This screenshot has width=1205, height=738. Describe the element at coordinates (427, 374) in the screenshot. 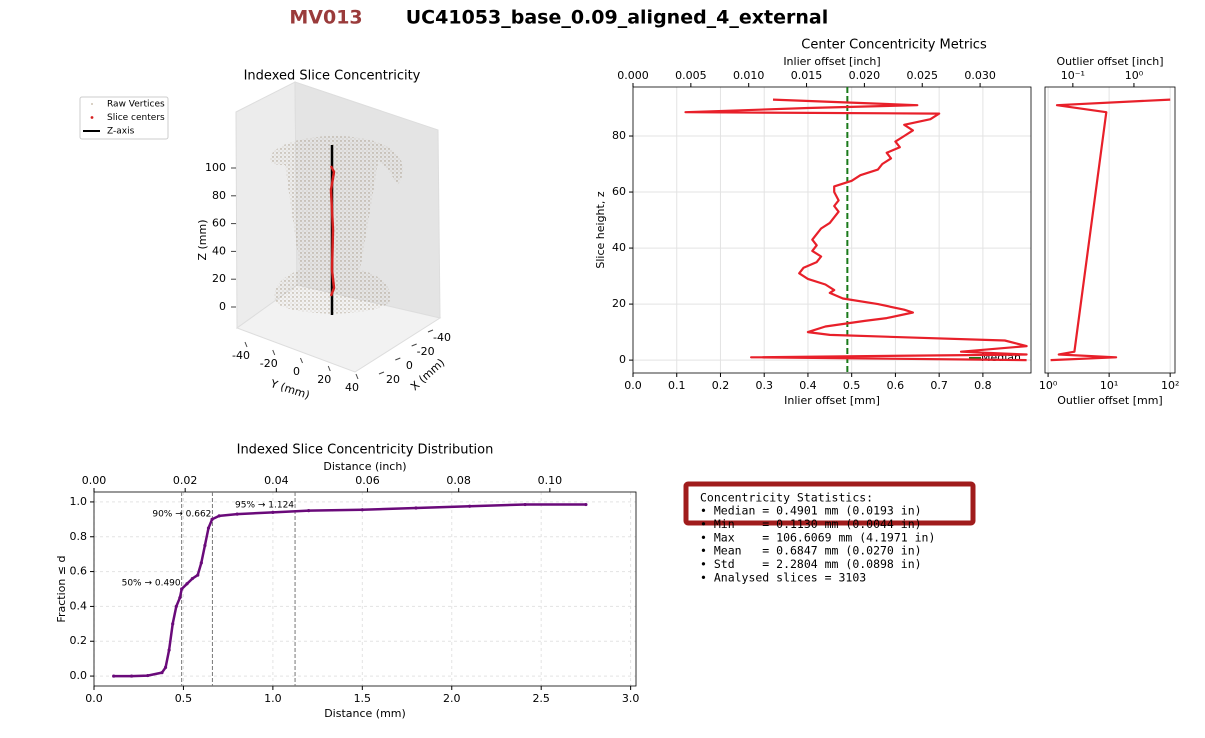

I see `x-axis-label: X (mm)` at that location.